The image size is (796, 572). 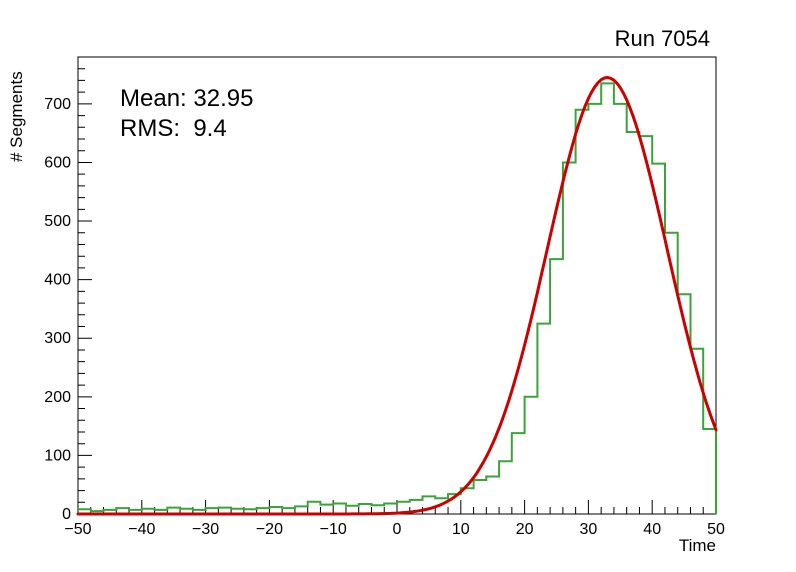 I want to click on x-tick-label: −20, so click(x=269, y=529).